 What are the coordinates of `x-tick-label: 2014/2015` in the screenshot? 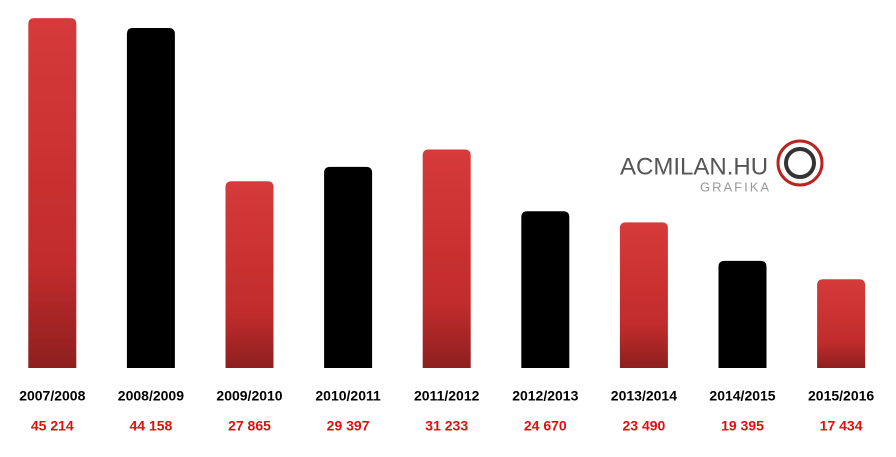 It's located at (742, 396).